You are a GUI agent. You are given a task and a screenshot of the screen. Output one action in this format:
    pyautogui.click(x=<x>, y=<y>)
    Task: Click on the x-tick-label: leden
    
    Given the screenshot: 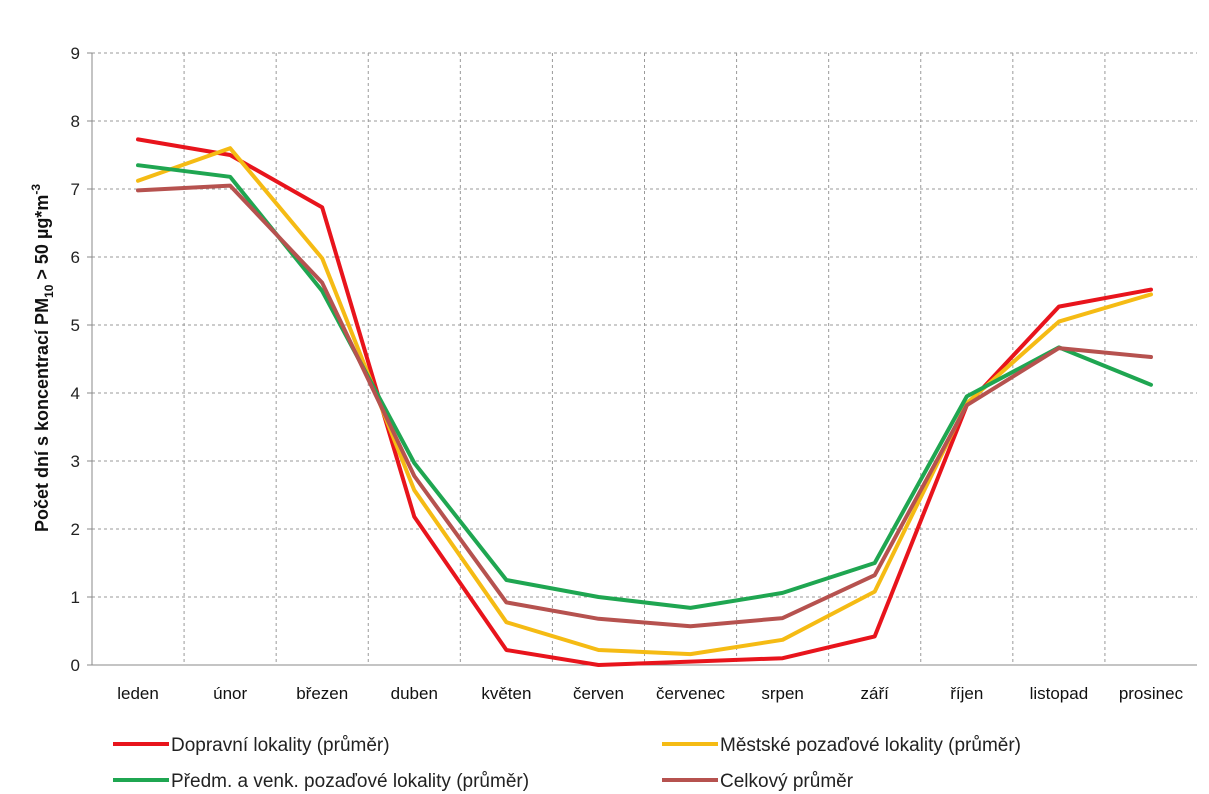 What is the action you would take?
    pyautogui.click(x=138, y=693)
    